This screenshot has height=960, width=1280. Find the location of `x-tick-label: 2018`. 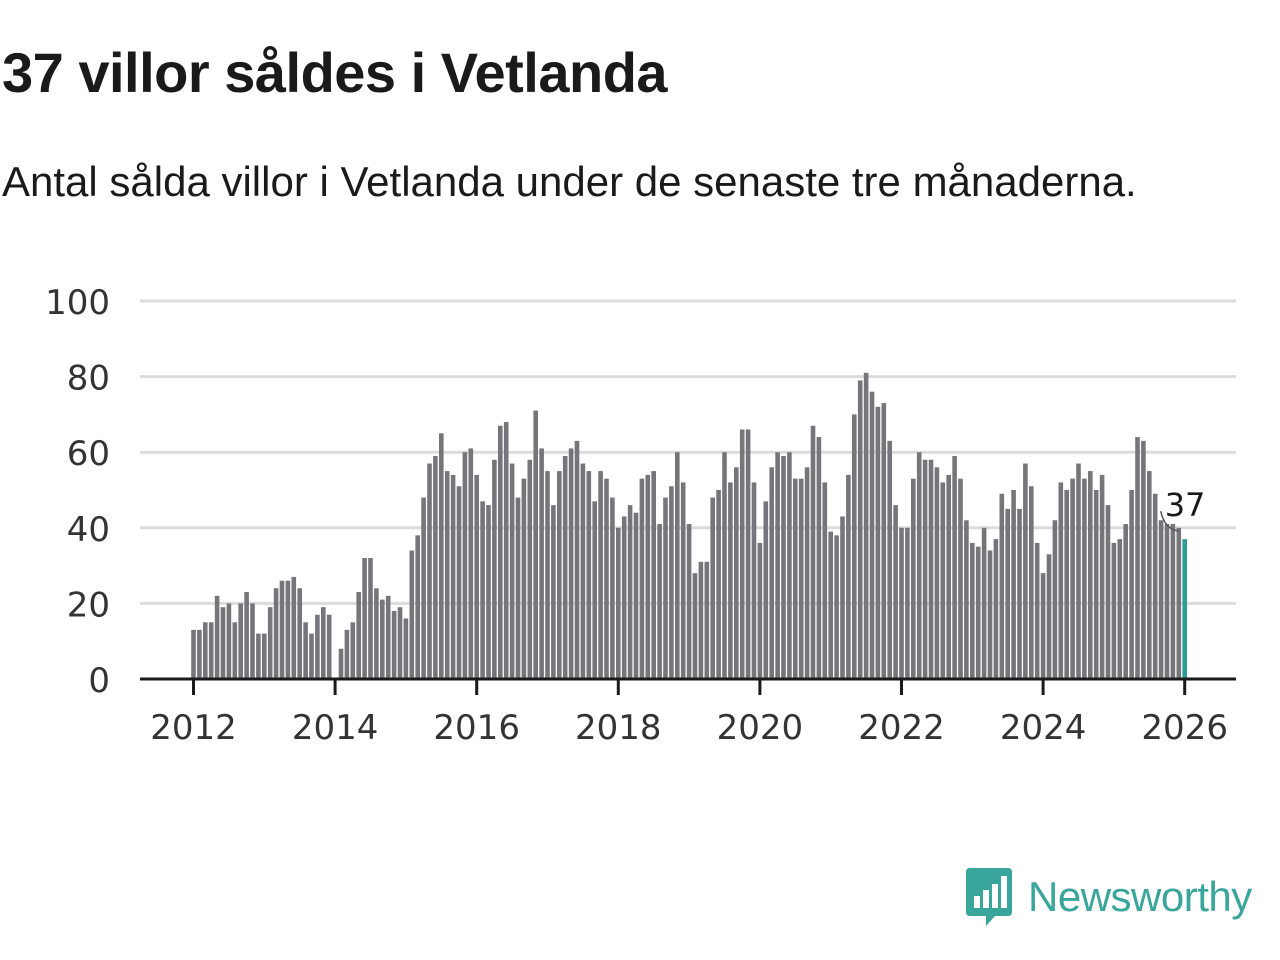

x-tick-label: 2018 is located at coordinates (618, 728).